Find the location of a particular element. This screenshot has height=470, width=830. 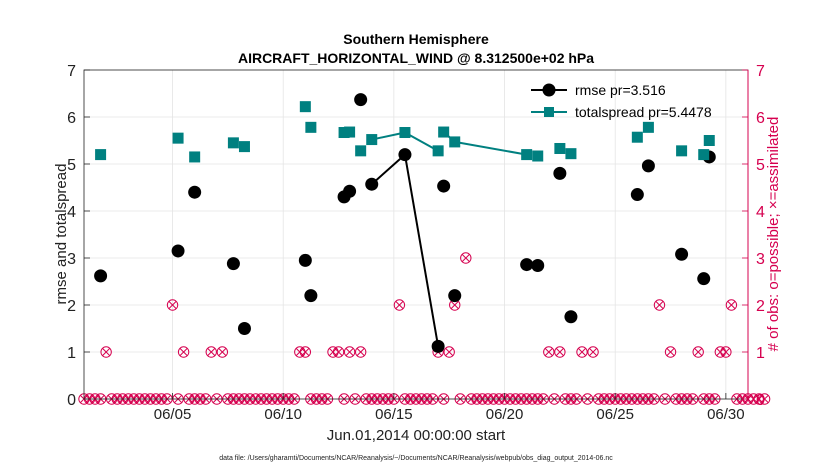

legend: rmse pr=3.516 totalspread pr=5.4478 is located at coordinates (621, 101).